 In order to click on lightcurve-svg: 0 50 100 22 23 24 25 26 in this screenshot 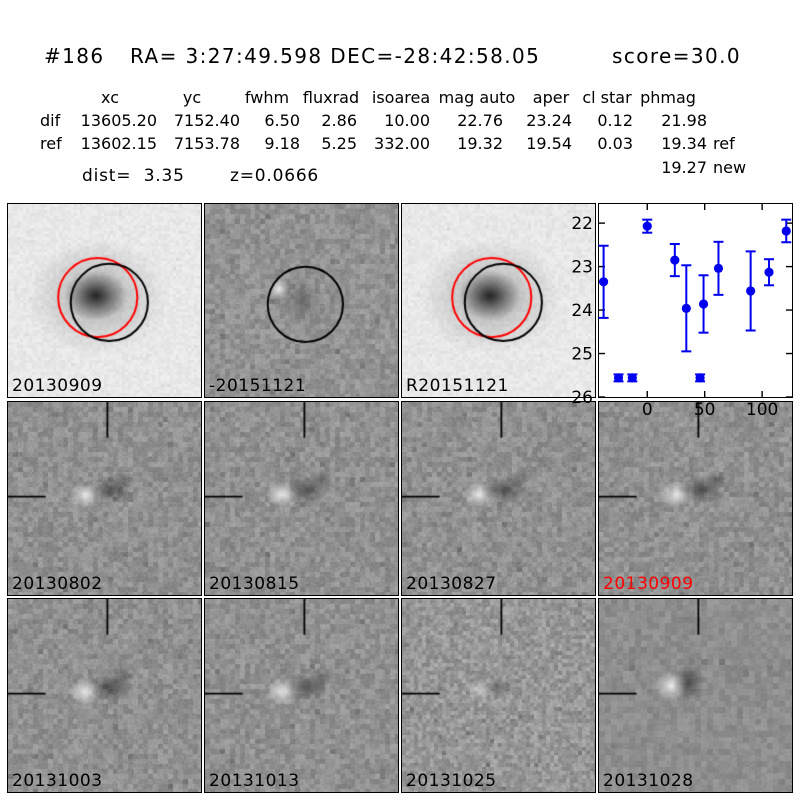, I will do `click(681, 312)`.